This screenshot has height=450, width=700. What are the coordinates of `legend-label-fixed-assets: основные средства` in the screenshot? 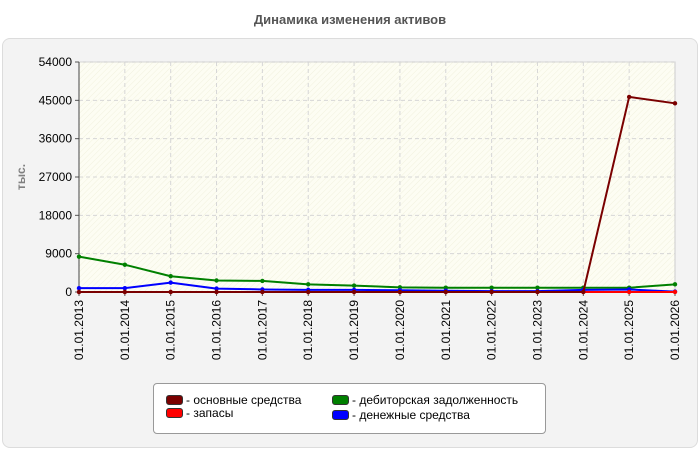 It's located at (247, 400).